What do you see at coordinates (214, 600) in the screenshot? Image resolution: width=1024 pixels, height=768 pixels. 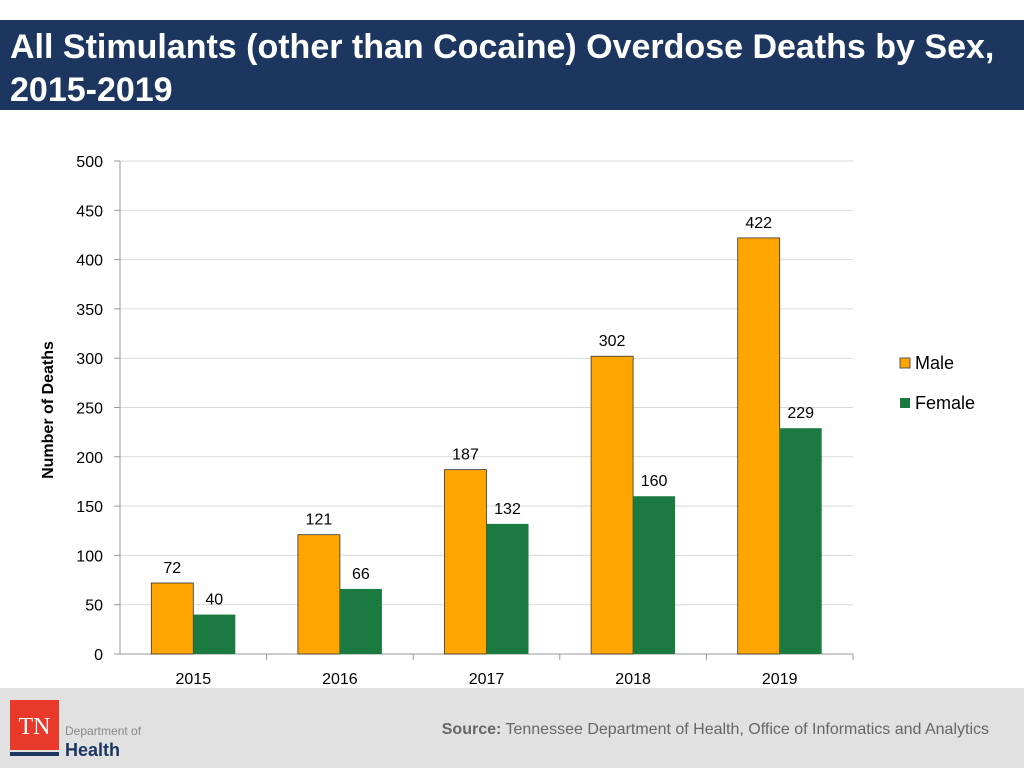 I see `data-label: 40` at bounding box center [214, 600].